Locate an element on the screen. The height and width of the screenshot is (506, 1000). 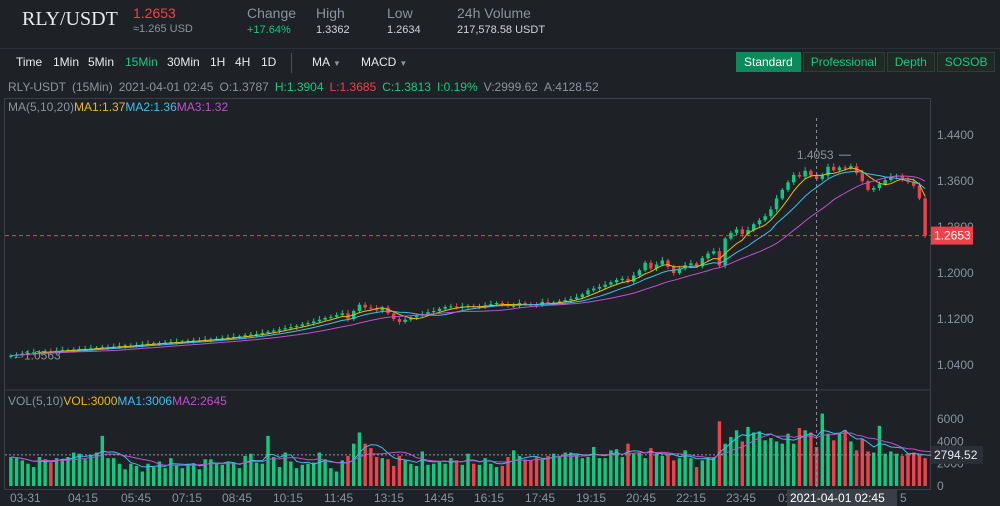
info-close: C:1.3813 is located at coordinates (406, 87).